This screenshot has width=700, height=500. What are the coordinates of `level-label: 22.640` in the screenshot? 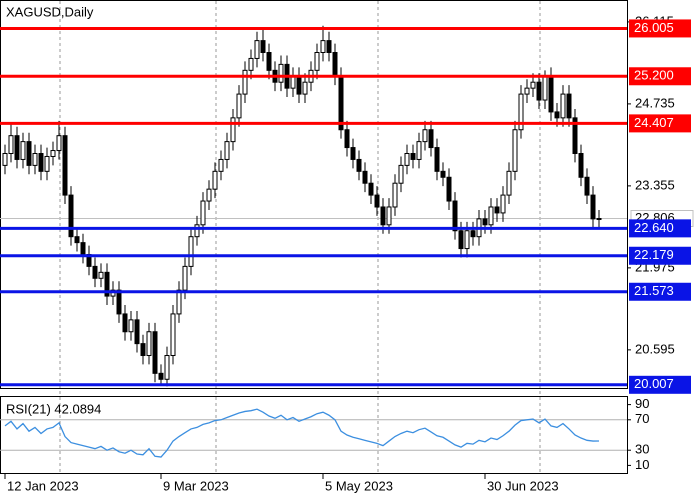 It's located at (654, 227).